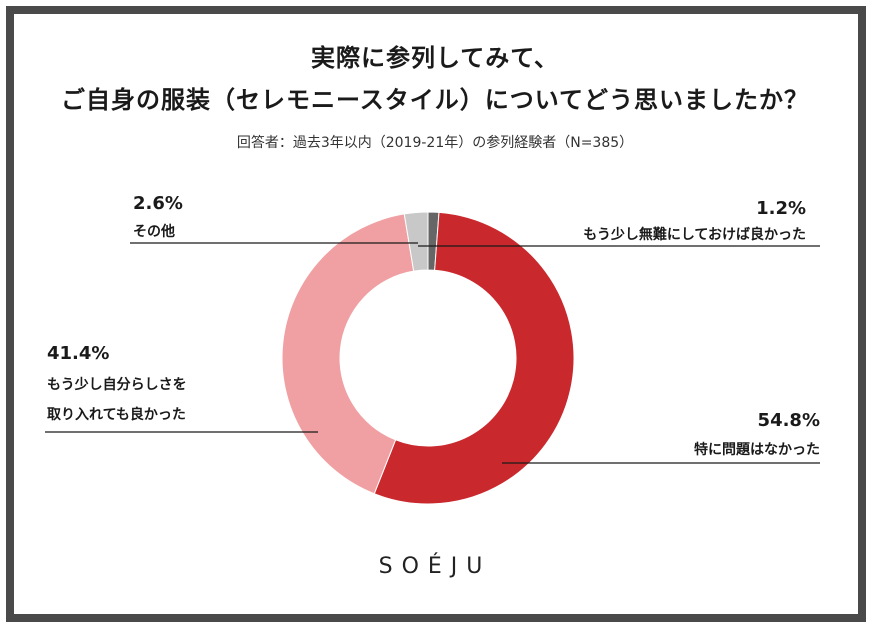 The height and width of the screenshot is (623, 870). Describe the element at coordinates (116, 414) in the screenshot. I see `data-label-self-style-name-line-2: 取り入れても良かった` at that location.